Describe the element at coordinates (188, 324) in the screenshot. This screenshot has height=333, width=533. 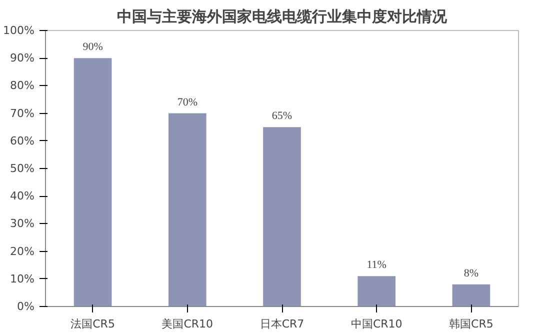
I see `x-tick-label: 美国CR10` at that location.